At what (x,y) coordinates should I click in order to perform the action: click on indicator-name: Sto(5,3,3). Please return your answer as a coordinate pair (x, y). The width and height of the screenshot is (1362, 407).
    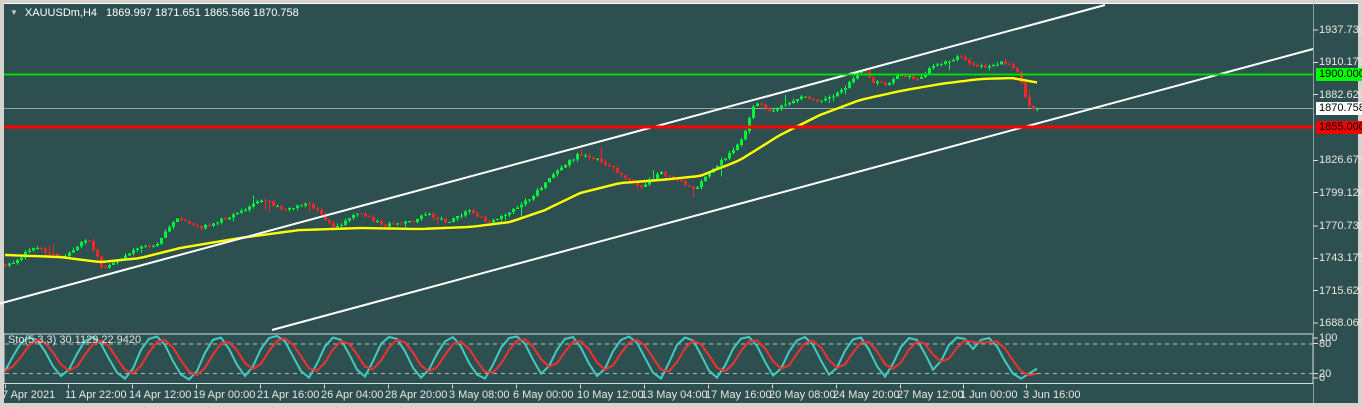
    Looking at the image, I should click on (32, 340).